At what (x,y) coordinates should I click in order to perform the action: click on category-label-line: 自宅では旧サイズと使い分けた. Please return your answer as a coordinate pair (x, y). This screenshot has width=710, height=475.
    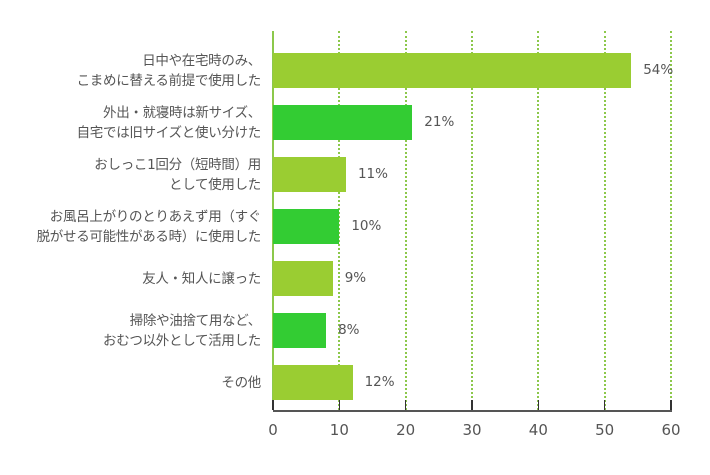
    Looking at the image, I should click on (169, 132).